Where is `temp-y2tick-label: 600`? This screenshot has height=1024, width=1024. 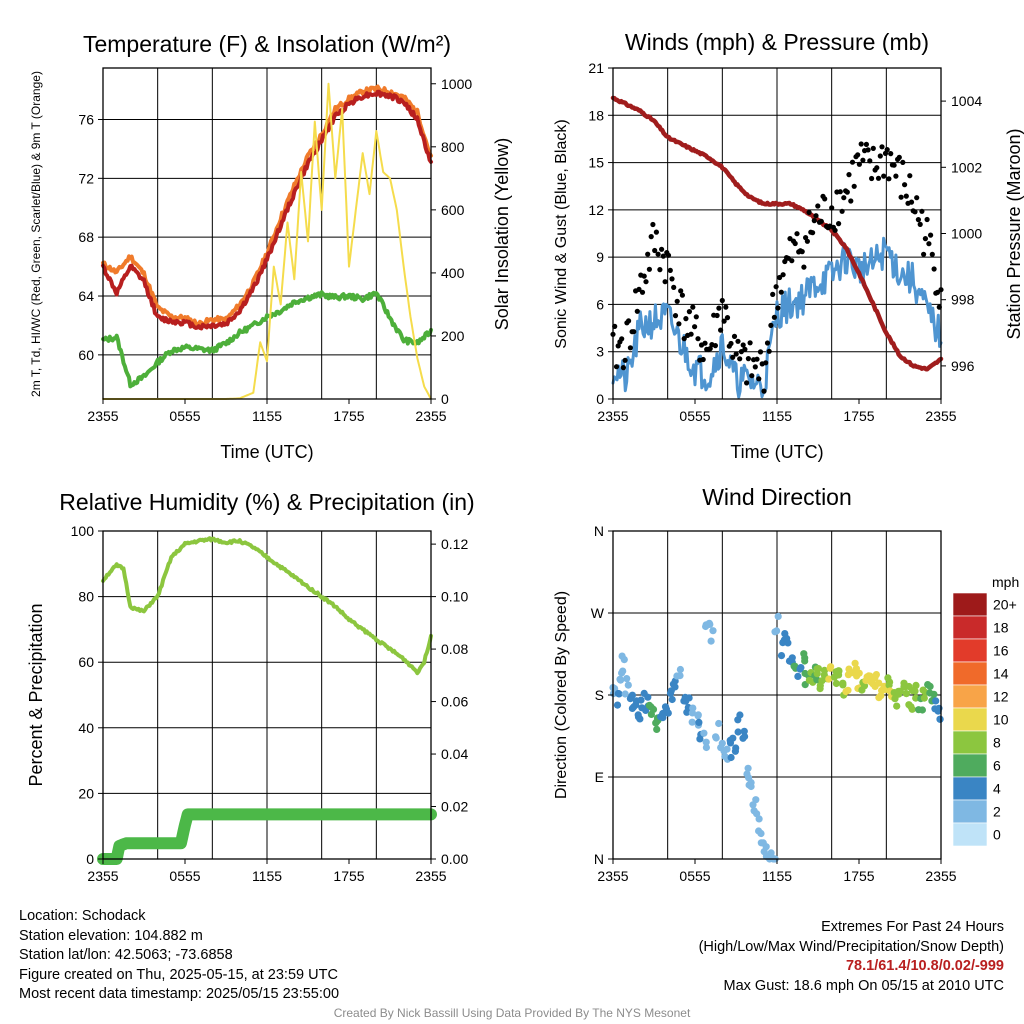
temp-y2tick-label: 600 is located at coordinates (453, 210).